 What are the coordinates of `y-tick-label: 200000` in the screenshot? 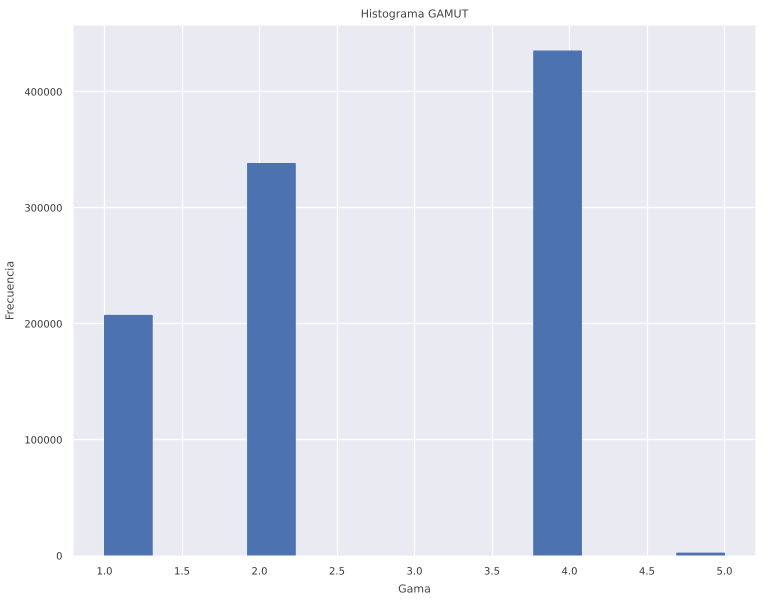 It's located at (43, 325).